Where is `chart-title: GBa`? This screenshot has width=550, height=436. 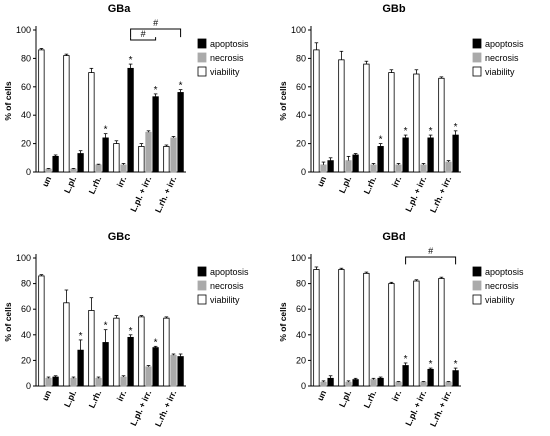
chart-title: GBa is located at coordinates (120, 9).